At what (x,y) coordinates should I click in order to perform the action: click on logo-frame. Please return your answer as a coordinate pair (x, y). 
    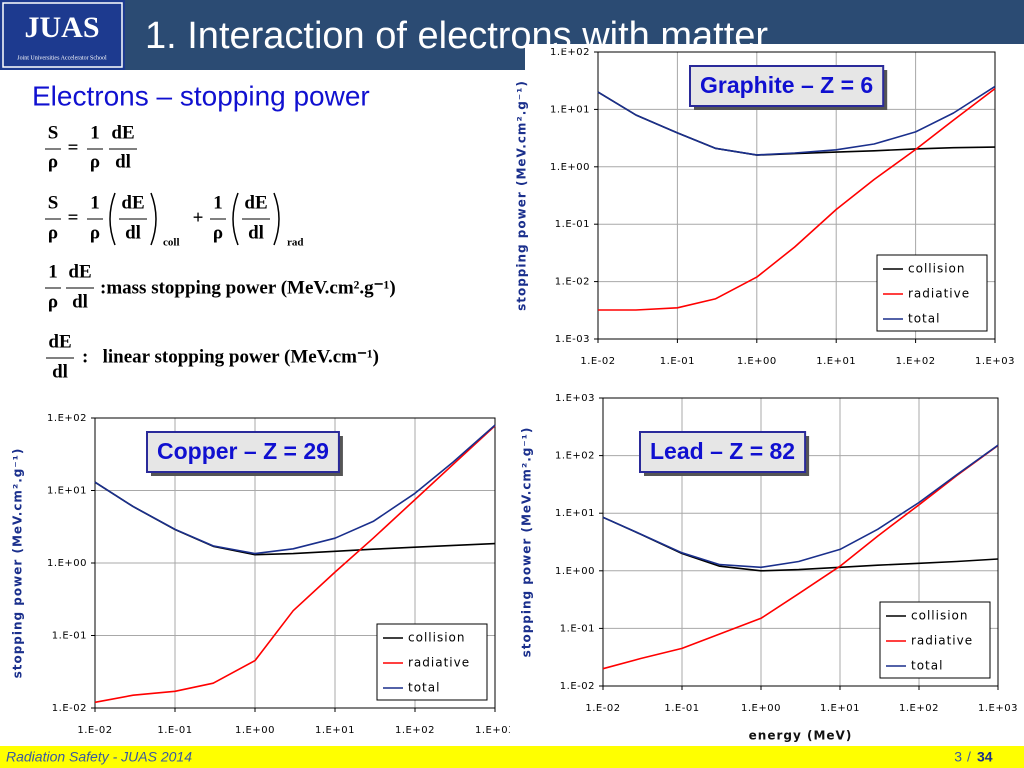
    Looking at the image, I should click on (62, 35).